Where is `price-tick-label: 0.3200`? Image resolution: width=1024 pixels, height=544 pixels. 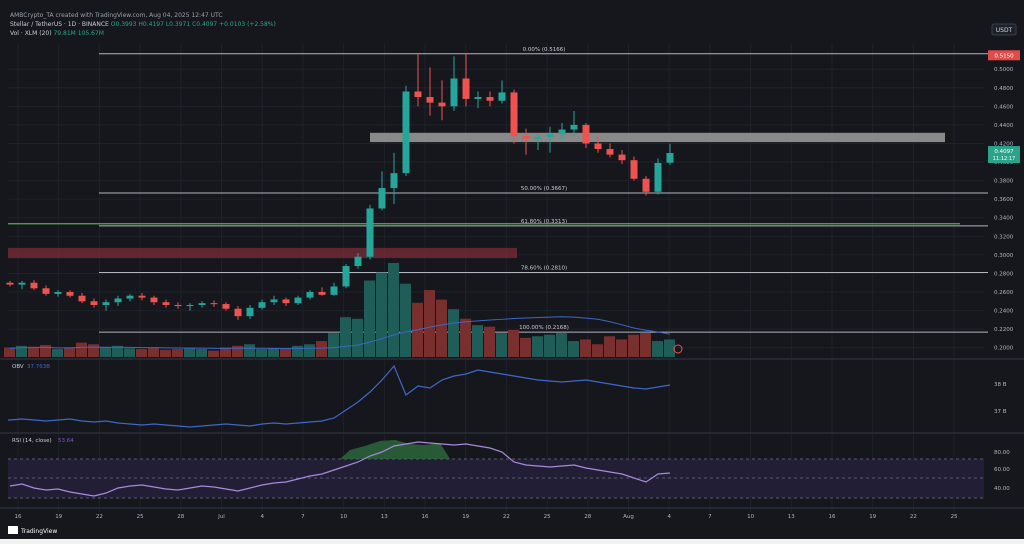 price-tick-label: 0.3200 is located at coordinates (1004, 237).